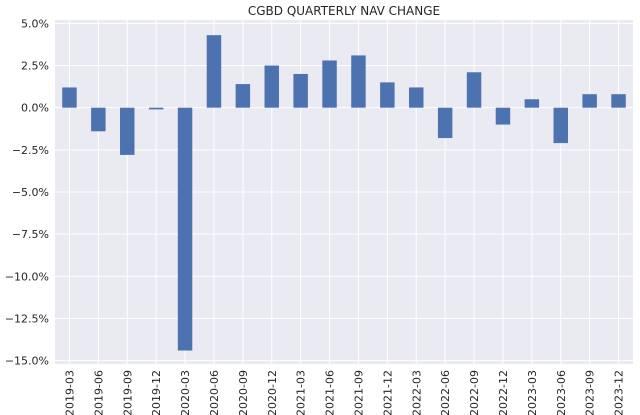 This screenshot has width=640, height=415. What do you see at coordinates (214, 392) in the screenshot?
I see `x-tick-label: 2020-06` at bounding box center [214, 392].